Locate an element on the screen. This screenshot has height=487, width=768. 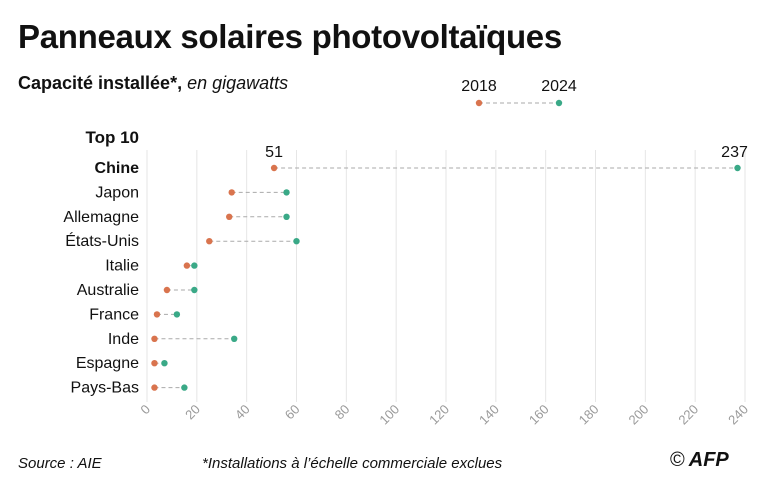
x-tick-label: 140 is located at coordinates (489, 415).